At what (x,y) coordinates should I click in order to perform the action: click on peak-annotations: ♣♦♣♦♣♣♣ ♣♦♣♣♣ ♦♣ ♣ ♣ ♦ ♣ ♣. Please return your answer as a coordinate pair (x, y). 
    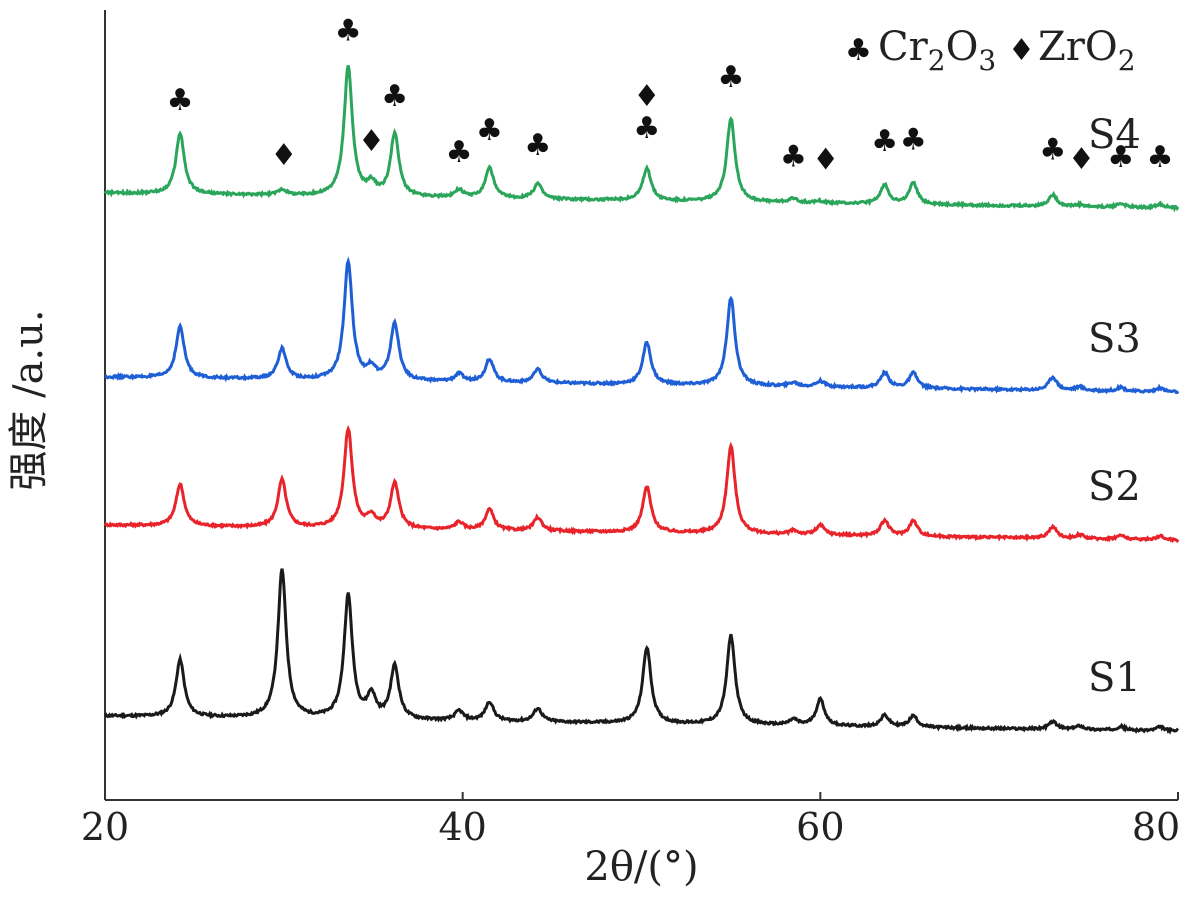
    Looking at the image, I should click on (670, 95).